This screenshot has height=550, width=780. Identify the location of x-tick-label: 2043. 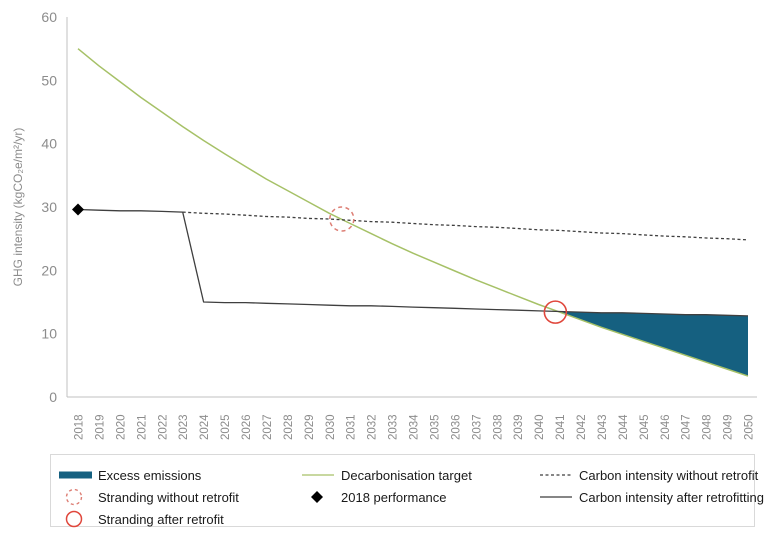
(603, 427).